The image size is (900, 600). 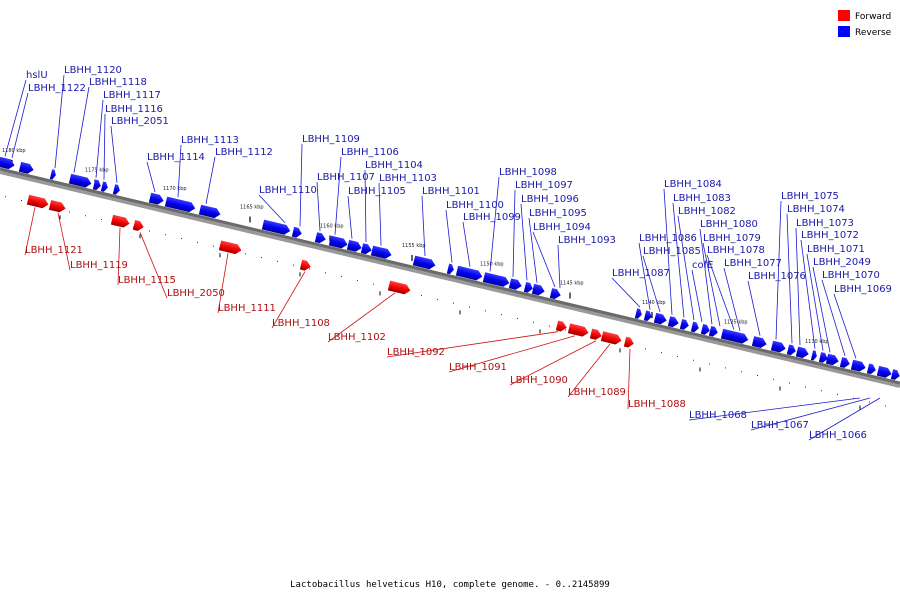 What do you see at coordinates (332, 226) in the screenshot?
I see `tick-label: 1160 kbp` at bounding box center [332, 226].